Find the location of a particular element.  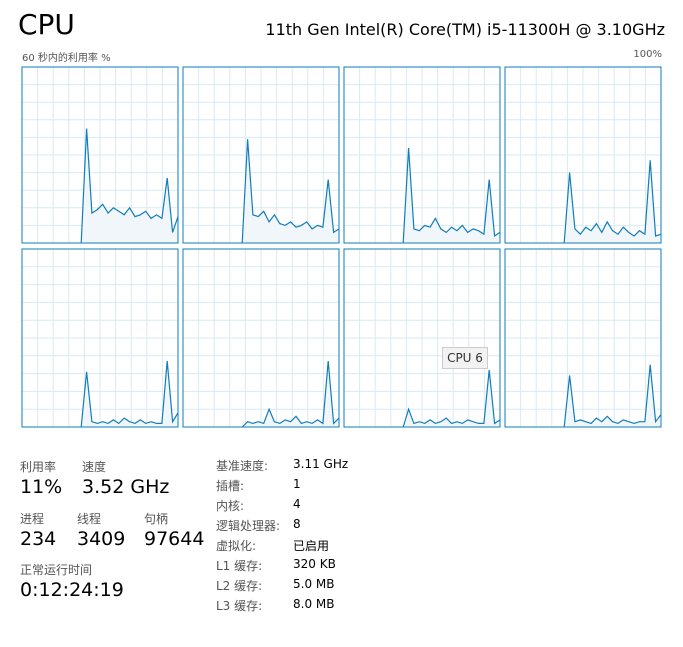

stat-label: 利用率 is located at coordinates (38, 467).